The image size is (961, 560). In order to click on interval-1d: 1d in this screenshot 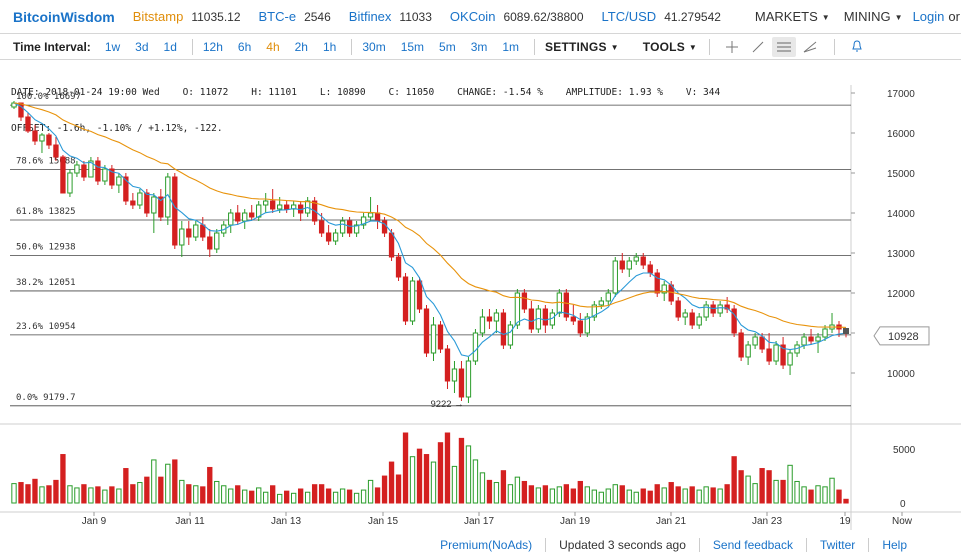, I will do `click(170, 46)`.